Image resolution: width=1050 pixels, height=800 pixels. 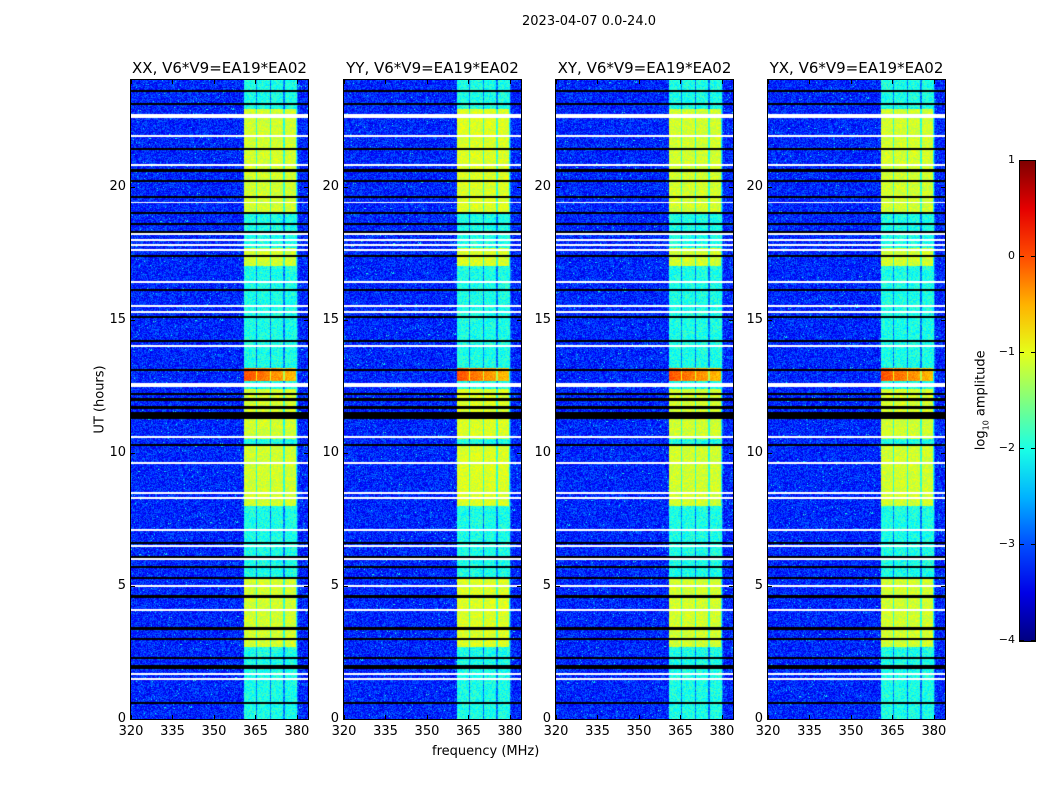 I want to click on figure-suptitle: 2023-04-07 0.0-24.0, so click(x=589, y=21).